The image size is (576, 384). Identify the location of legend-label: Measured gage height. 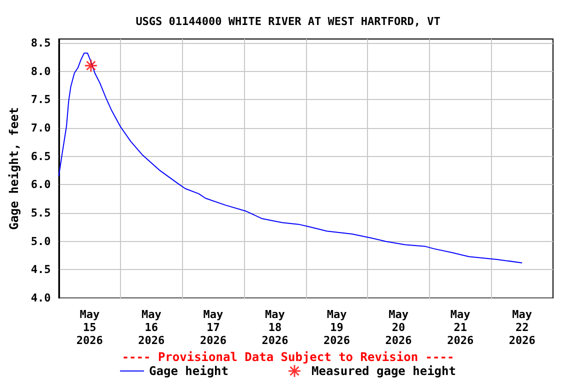
(383, 371).